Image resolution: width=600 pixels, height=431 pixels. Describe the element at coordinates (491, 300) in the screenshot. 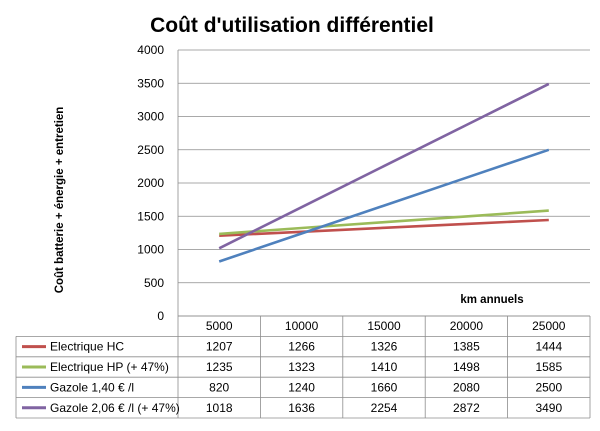

I see `x-axis-label: km annuels` at that location.